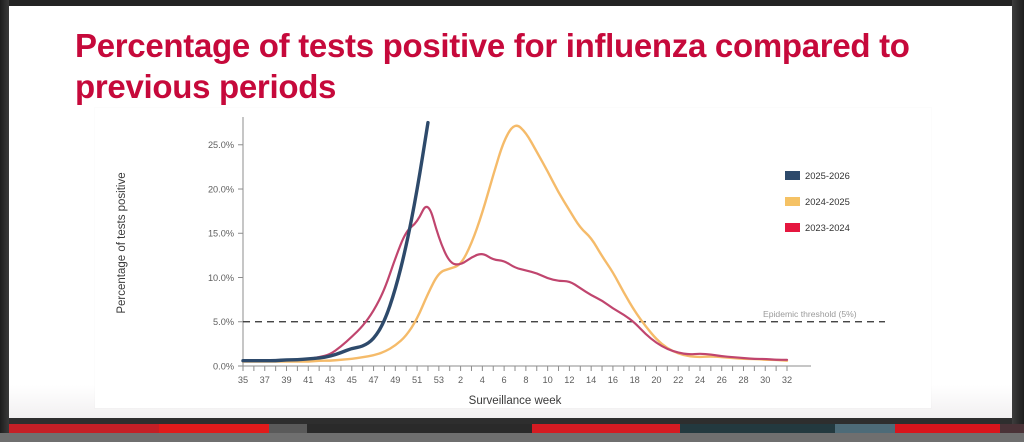  I want to click on y-axis-tick-label: 5.0%, so click(223, 322).